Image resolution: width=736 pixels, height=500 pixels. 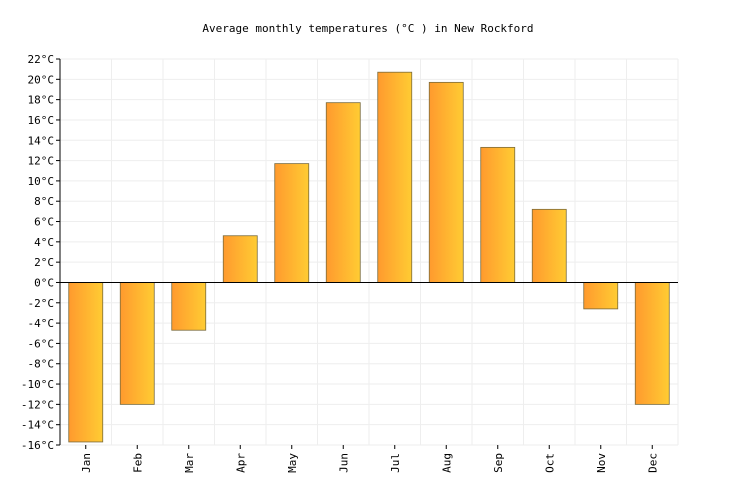 What do you see at coordinates (498, 214) in the screenshot?
I see `bar-sep` at bounding box center [498, 214].